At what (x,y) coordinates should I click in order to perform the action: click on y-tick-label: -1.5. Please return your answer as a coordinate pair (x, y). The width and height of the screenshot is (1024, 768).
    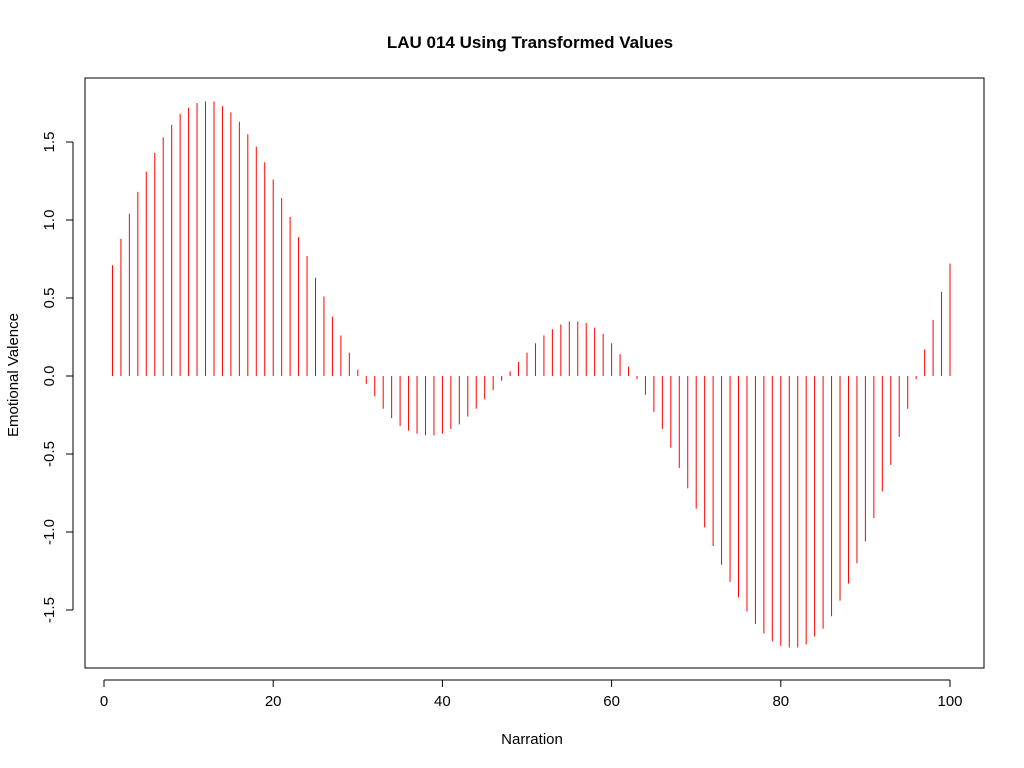
    Looking at the image, I should click on (49, 610).